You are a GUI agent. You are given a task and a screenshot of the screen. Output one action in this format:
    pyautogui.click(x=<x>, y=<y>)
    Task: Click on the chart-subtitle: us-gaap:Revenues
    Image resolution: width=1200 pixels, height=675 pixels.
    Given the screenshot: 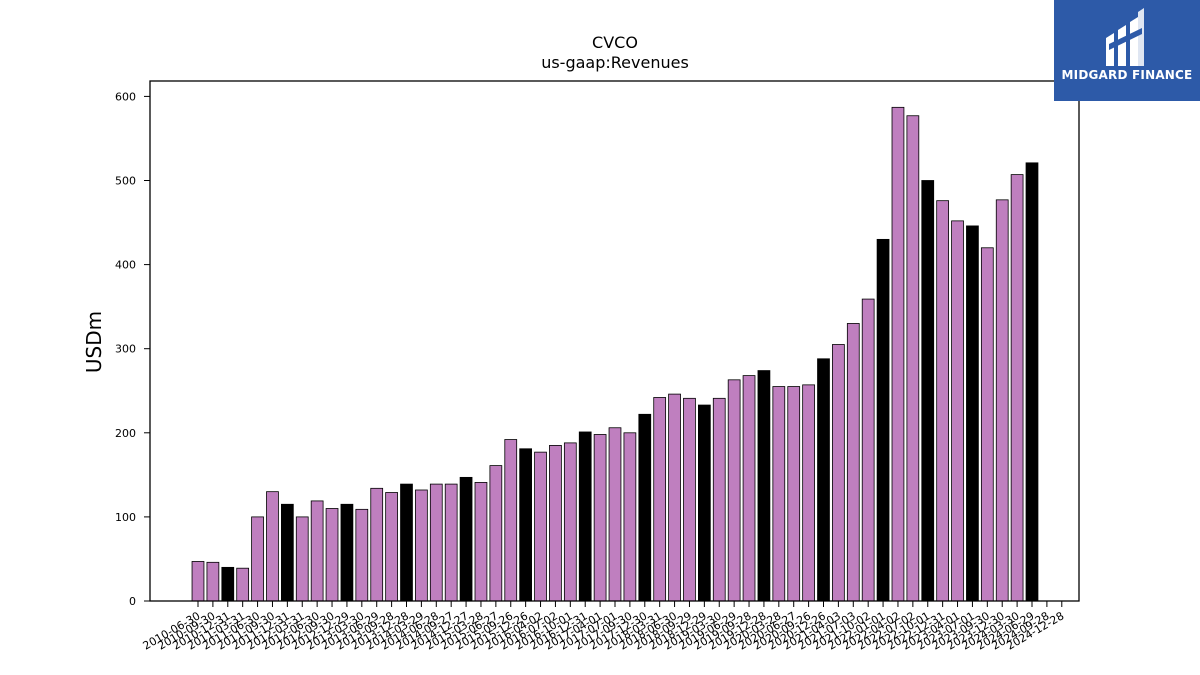 What is the action you would take?
    pyautogui.click(x=615, y=62)
    